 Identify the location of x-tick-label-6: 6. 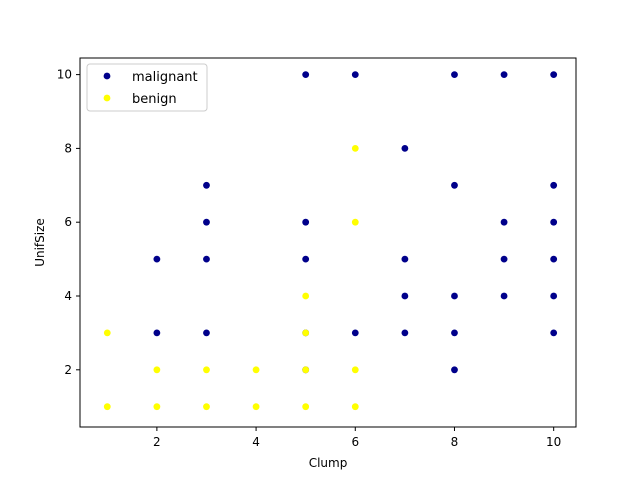
(355, 442).